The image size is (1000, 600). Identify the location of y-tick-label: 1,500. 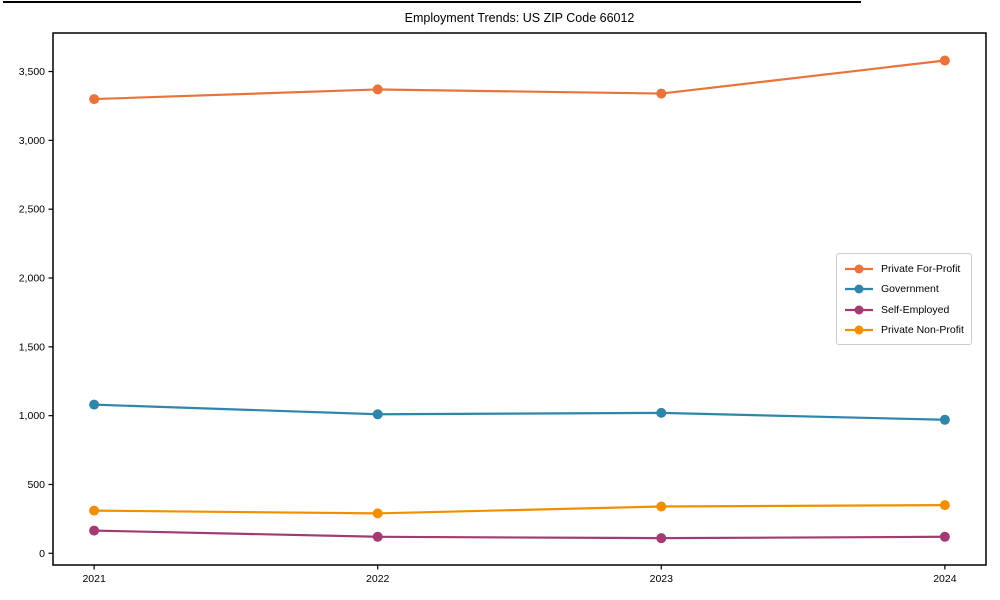
(32, 347).